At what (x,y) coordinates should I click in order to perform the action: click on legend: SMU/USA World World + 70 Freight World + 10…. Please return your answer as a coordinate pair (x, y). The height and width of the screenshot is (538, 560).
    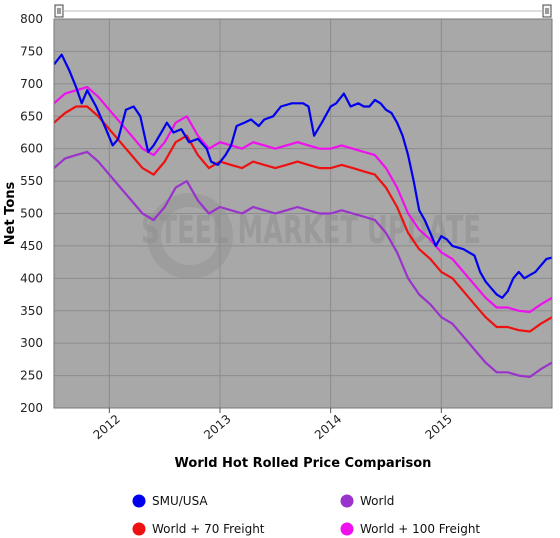
    Looking at the image, I should click on (306, 515).